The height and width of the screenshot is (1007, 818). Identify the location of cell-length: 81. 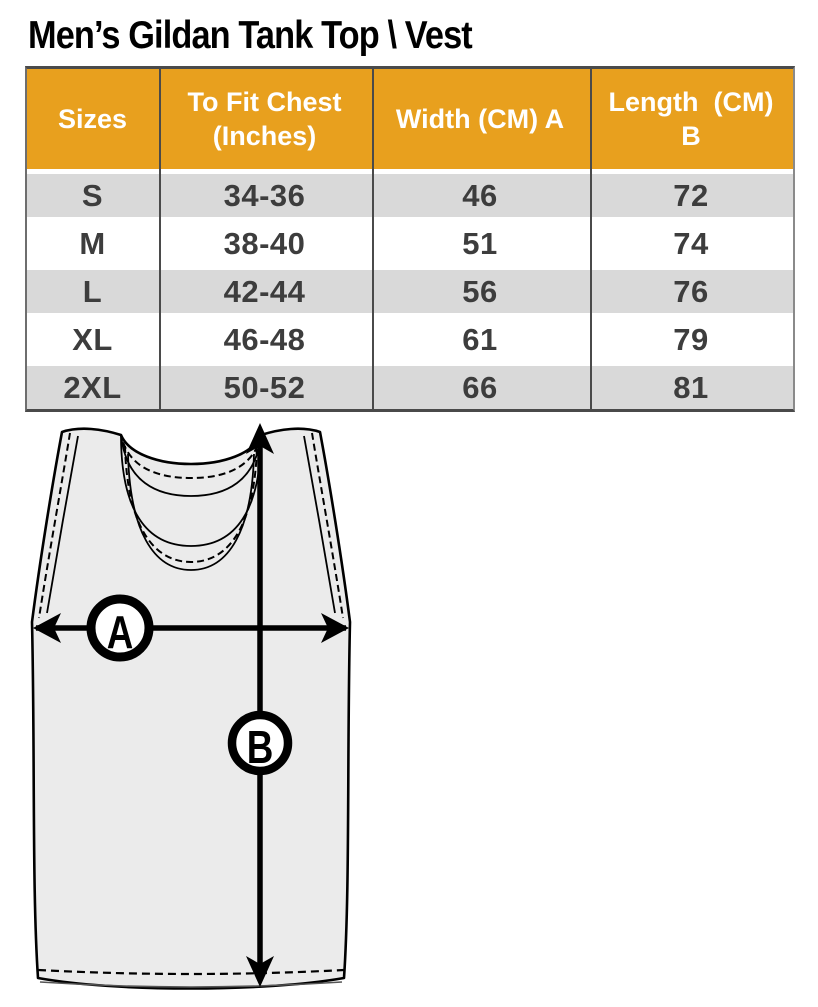
(691, 387).